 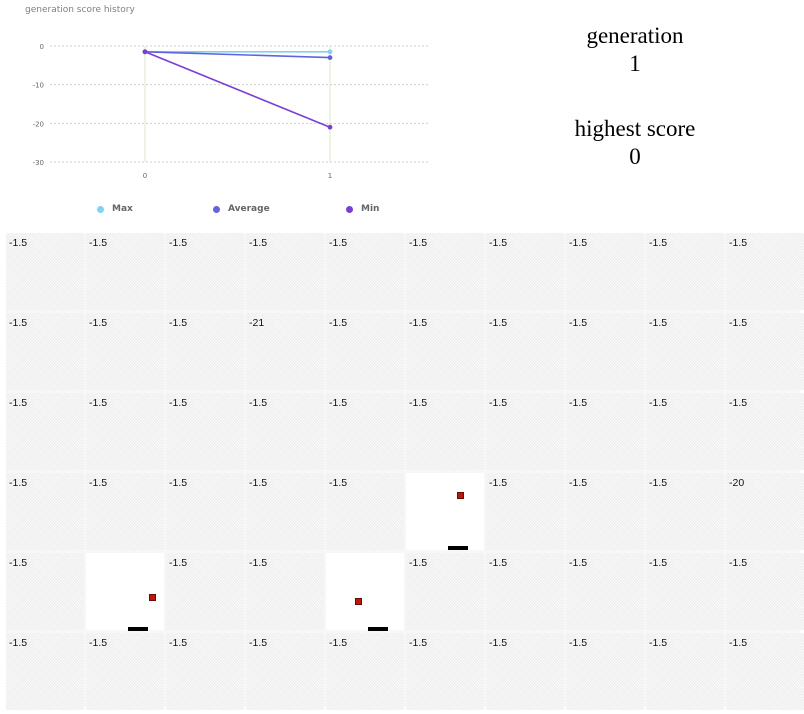 What do you see at coordinates (257, 323) in the screenshot?
I see `cell-score: -21` at bounding box center [257, 323].